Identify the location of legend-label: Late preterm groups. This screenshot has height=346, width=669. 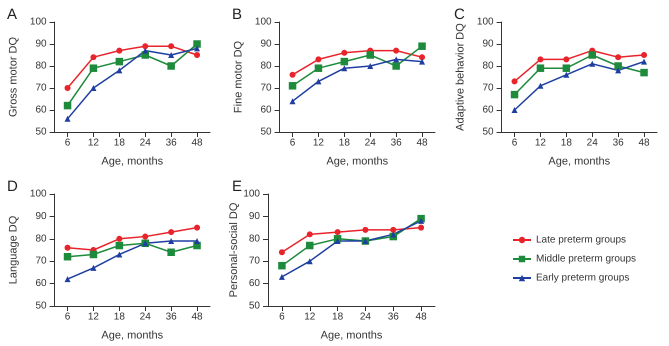
(581, 240).